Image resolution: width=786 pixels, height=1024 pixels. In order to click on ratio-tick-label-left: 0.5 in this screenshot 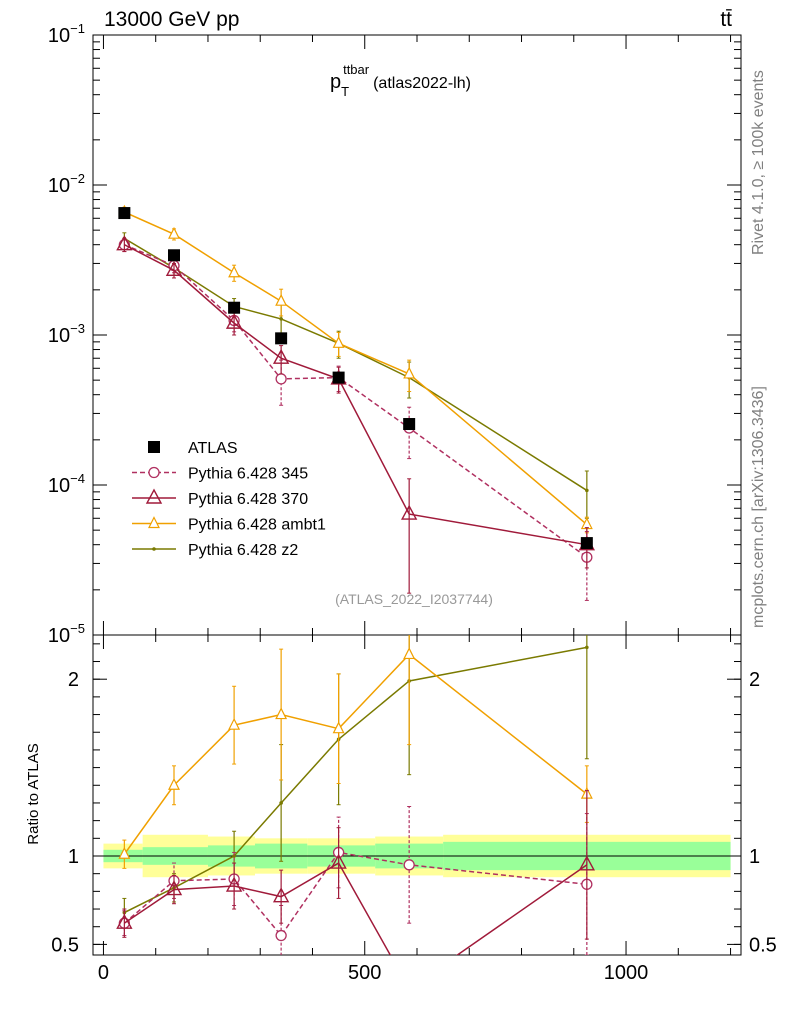, I will do `click(65, 945)`.